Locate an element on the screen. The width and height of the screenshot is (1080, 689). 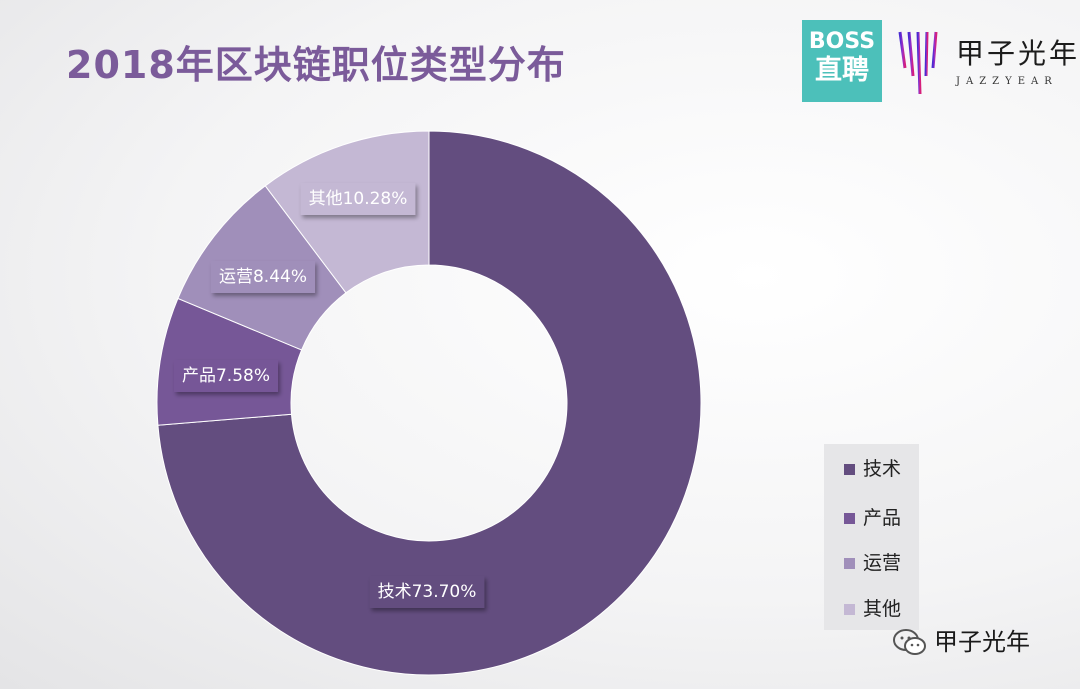
data-label-0: 技术73.70% is located at coordinates (427, 592).